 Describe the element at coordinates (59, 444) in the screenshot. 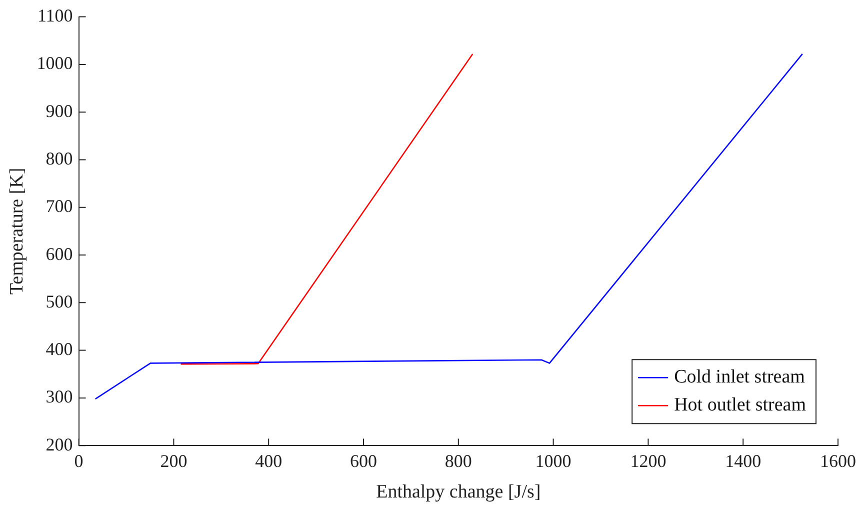

I see `y-tick-label: 200` at that location.